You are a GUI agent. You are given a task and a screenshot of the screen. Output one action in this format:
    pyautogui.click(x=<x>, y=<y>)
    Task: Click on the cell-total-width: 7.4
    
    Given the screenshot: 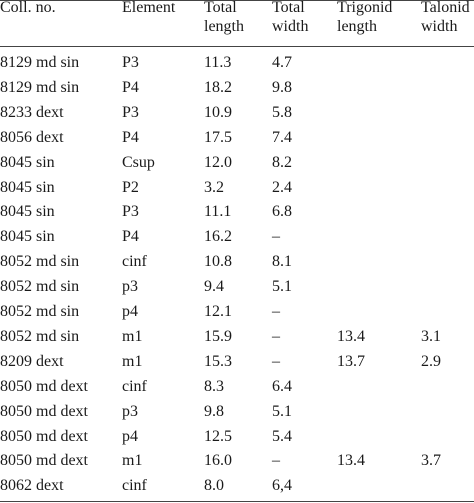 What is the action you would take?
    pyautogui.click(x=282, y=137)
    